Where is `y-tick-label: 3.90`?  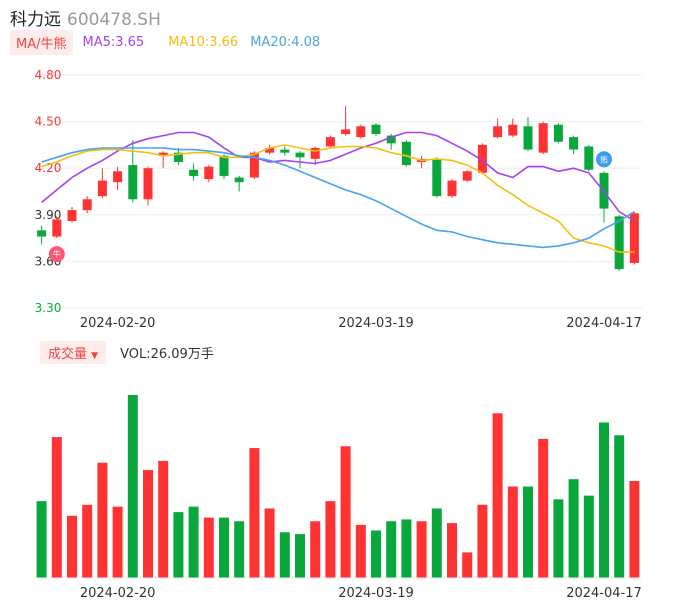 y-tick-label: 3.90 is located at coordinates (48, 215).